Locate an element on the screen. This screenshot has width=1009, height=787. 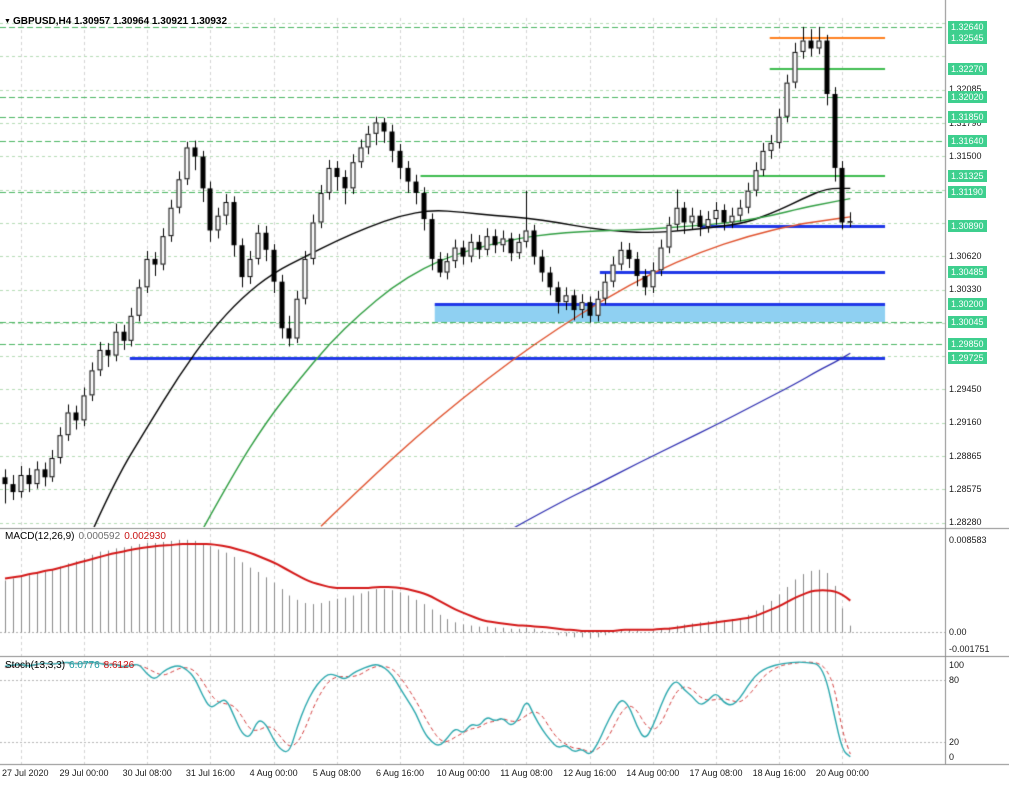
symbol-timeframe-label: GBPUSD,H4 is located at coordinates (42, 21).